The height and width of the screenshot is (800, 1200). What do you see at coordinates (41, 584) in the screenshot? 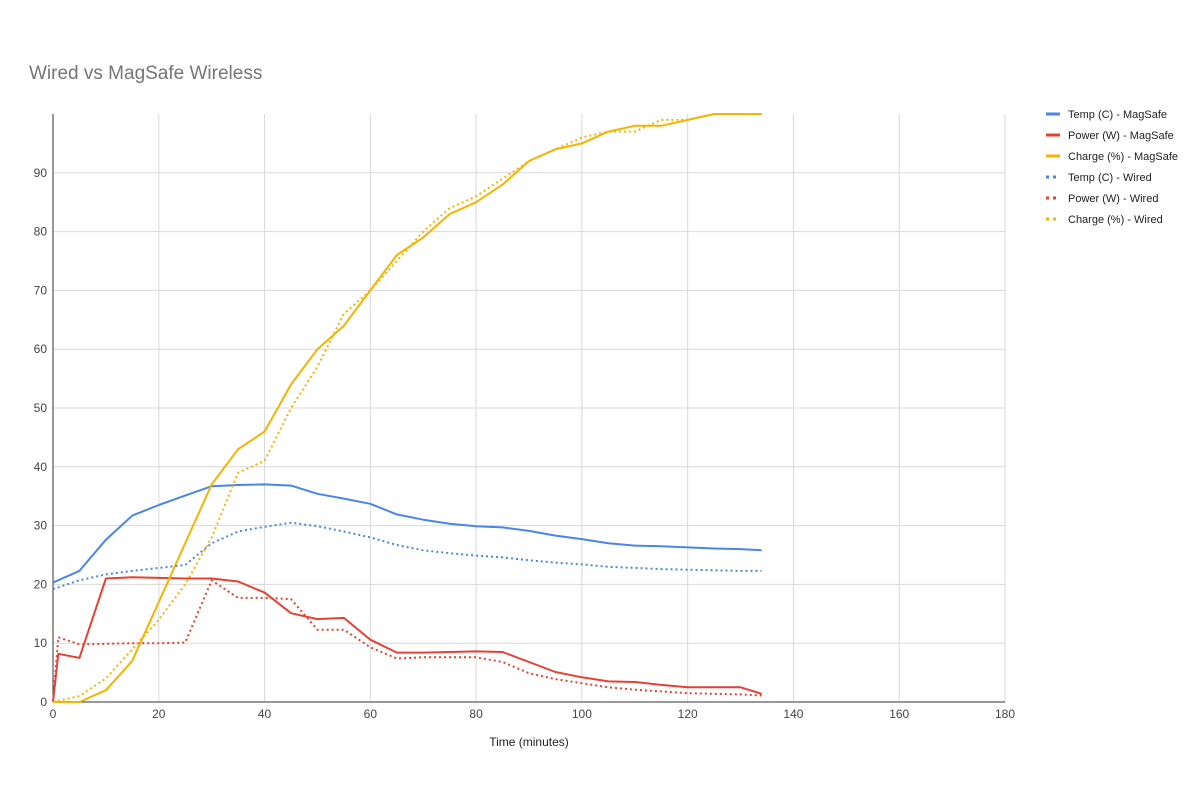
I see `y-tick-label: 20` at bounding box center [41, 584].